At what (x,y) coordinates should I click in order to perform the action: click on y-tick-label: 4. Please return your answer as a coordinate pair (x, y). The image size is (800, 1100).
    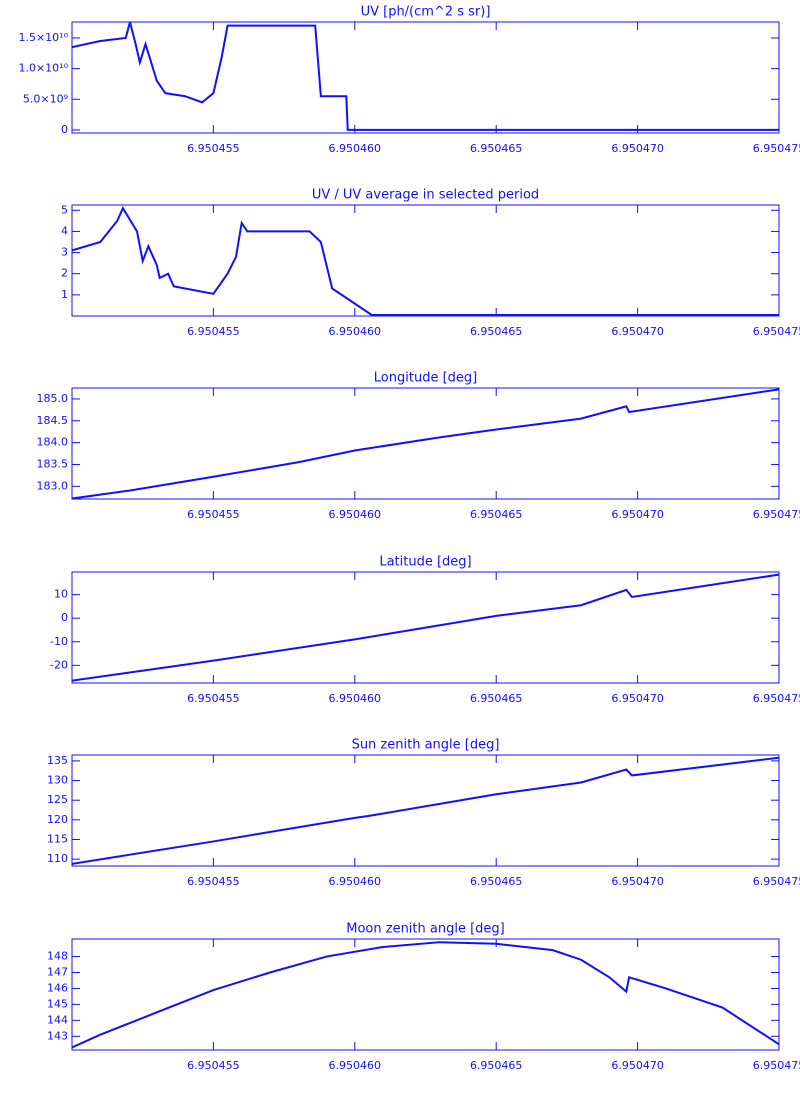
    Looking at the image, I should click on (64, 230).